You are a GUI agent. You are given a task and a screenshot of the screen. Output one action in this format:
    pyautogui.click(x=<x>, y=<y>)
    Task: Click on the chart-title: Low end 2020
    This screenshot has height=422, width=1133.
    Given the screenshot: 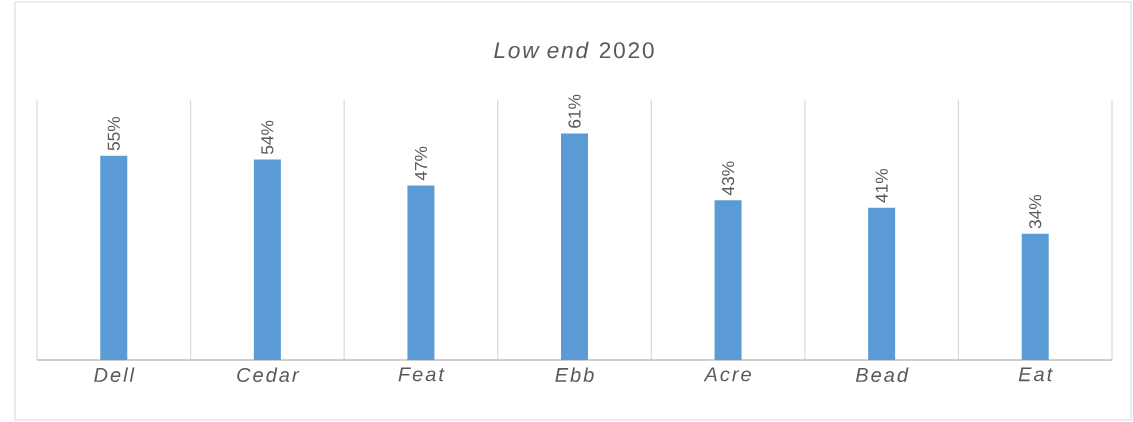 What is the action you would take?
    pyautogui.click(x=574, y=50)
    